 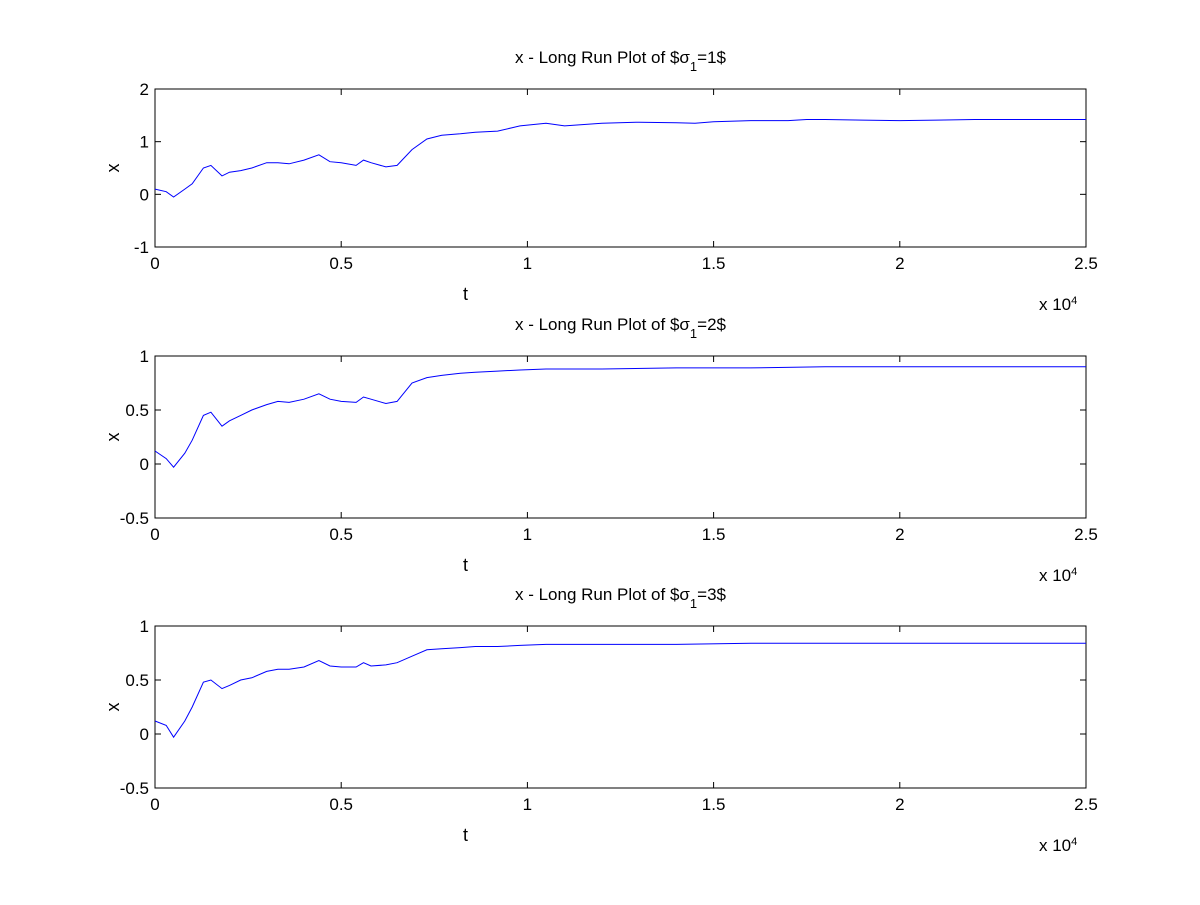 I want to click on chart-title: x - Long Run Plot of $σ1=2$, so click(x=621, y=328).